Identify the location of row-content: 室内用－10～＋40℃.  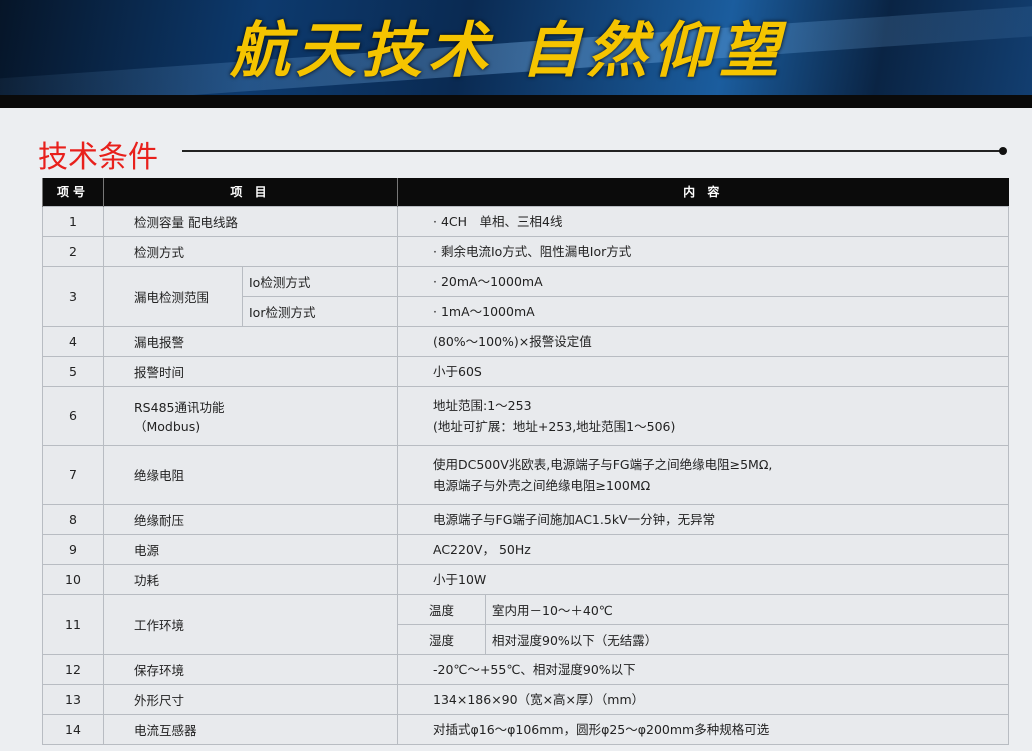
(747, 609).